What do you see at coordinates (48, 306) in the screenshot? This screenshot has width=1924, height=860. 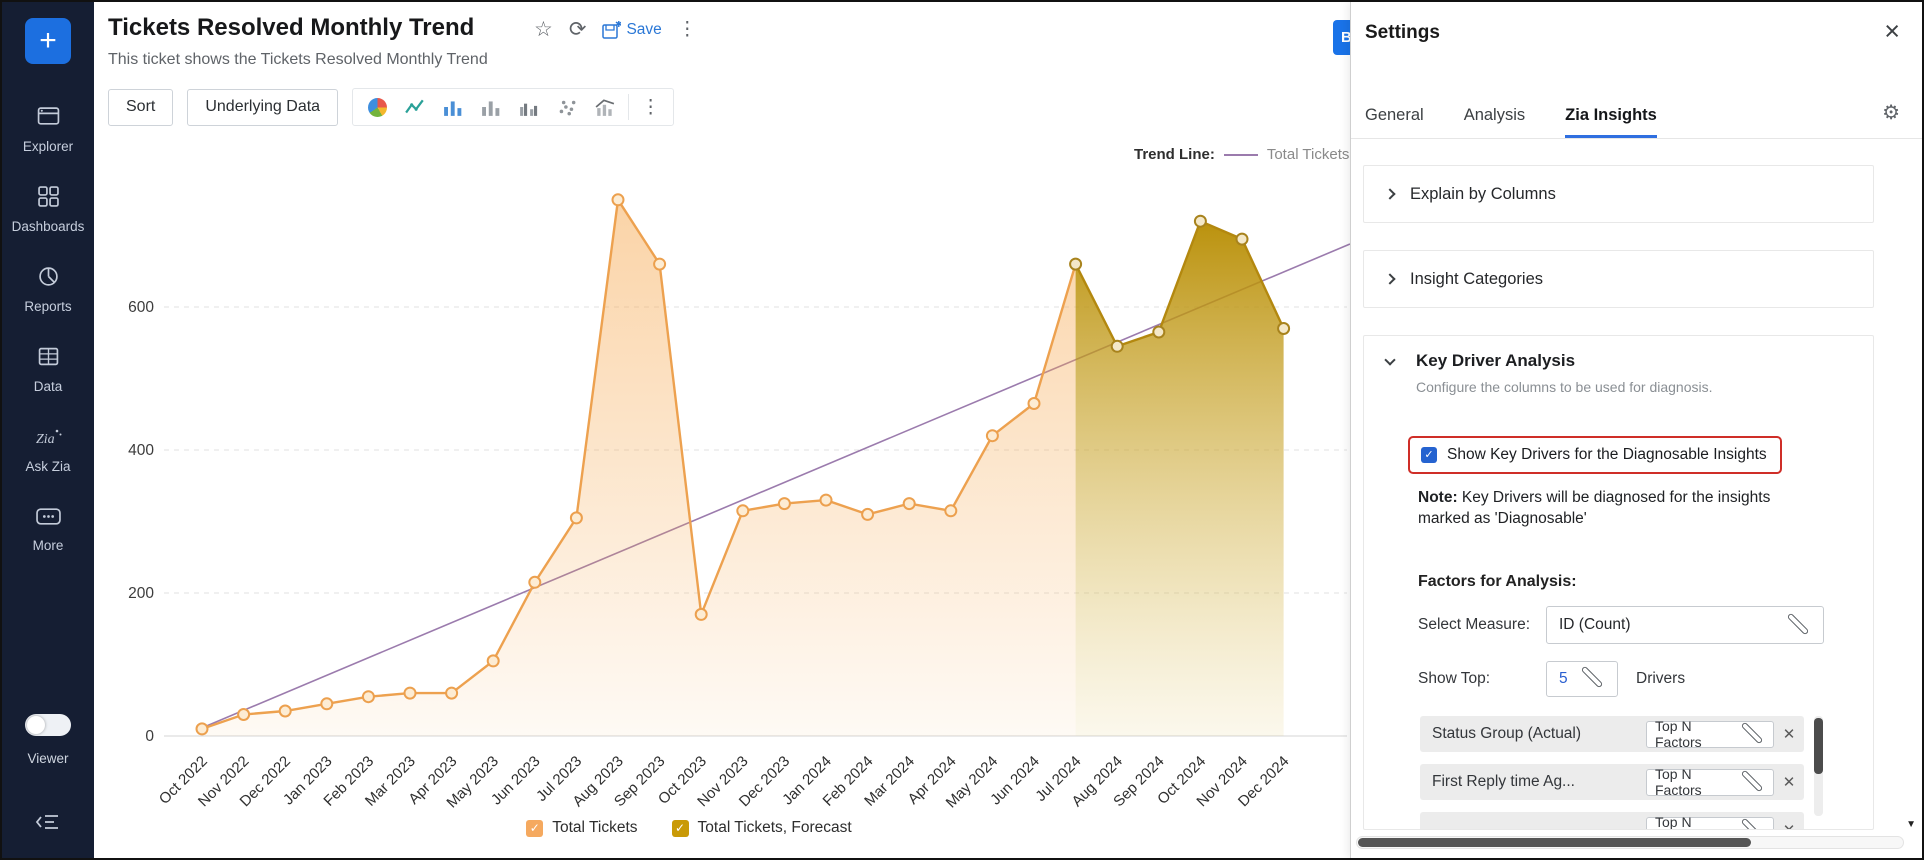 I see `sidebar-item-label: Reports` at bounding box center [48, 306].